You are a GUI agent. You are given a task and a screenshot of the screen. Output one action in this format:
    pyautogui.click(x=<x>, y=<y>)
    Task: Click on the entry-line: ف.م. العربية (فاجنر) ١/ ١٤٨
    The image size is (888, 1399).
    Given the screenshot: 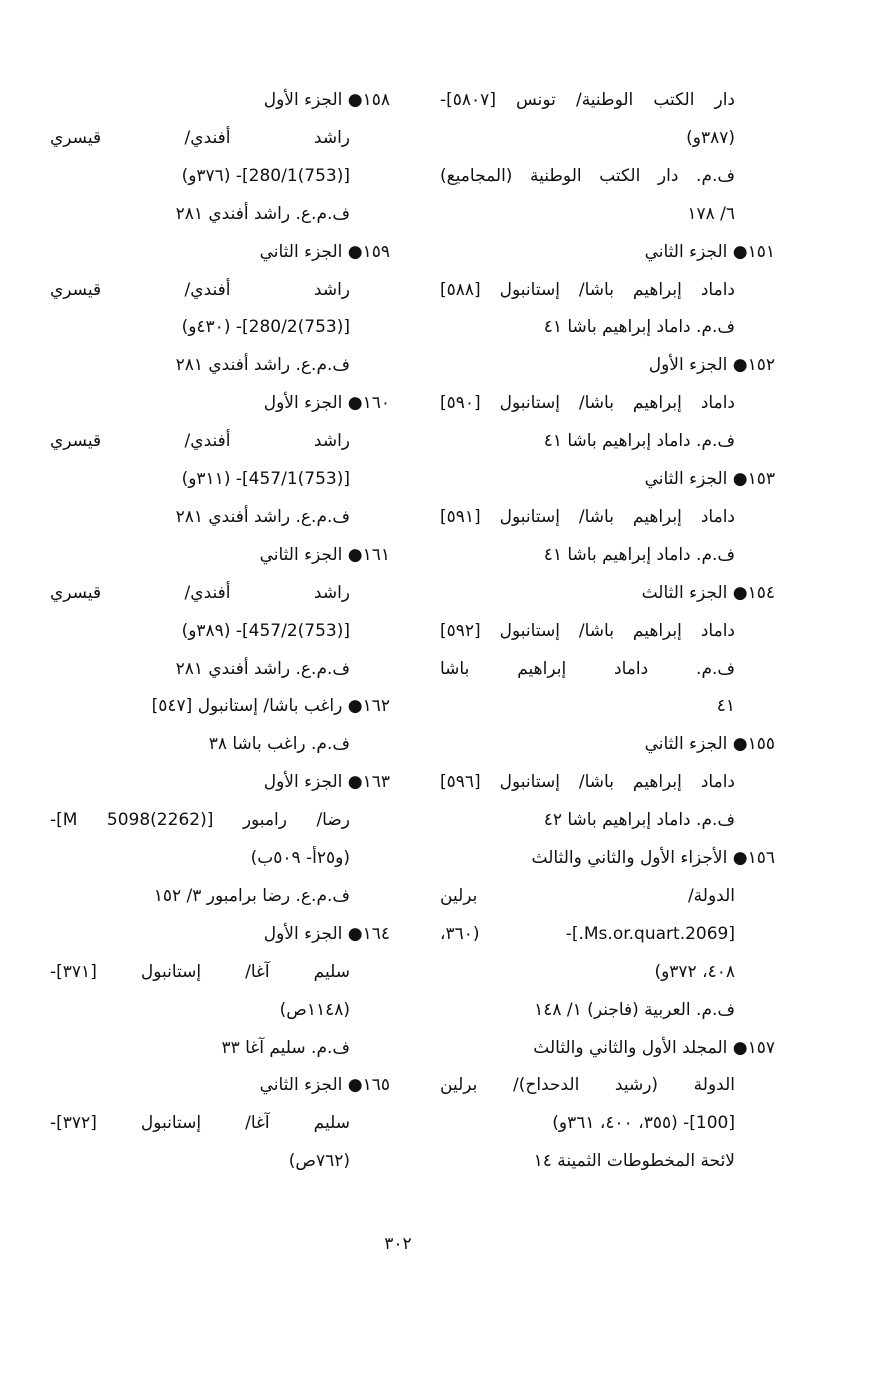 What is the action you would take?
    pyautogui.click(x=634, y=1009)
    